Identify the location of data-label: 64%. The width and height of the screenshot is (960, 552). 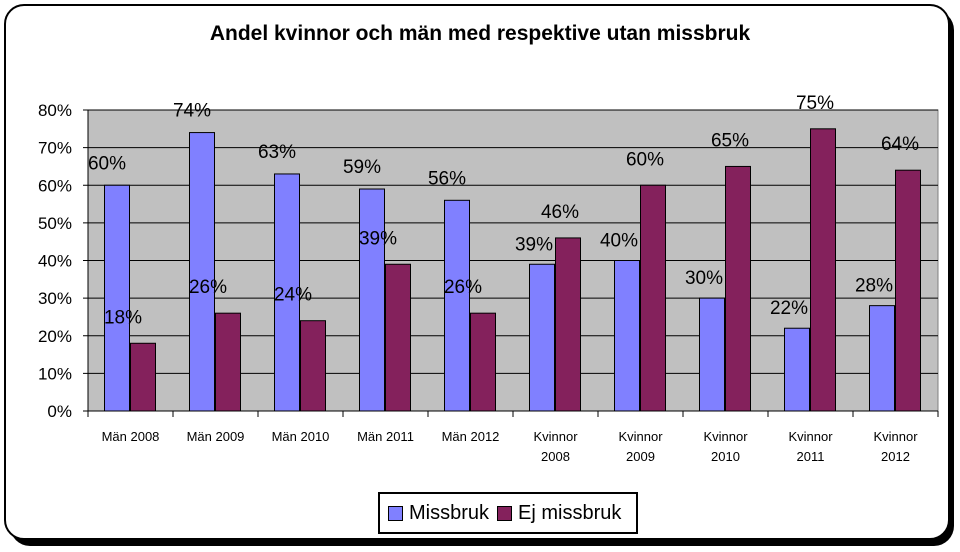
(900, 144).